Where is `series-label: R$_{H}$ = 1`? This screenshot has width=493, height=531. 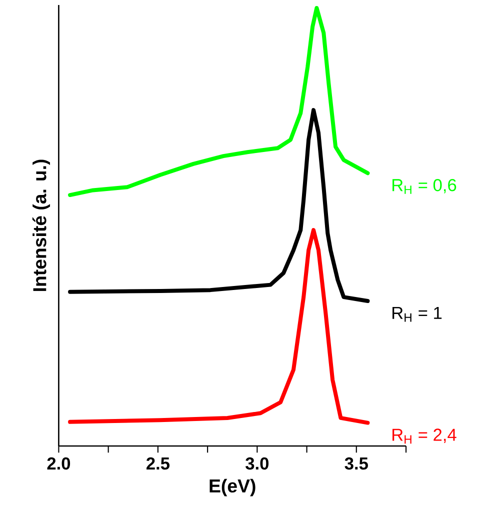 series-label: R$_{H}$ = 1 is located at coordinates (417, 314).